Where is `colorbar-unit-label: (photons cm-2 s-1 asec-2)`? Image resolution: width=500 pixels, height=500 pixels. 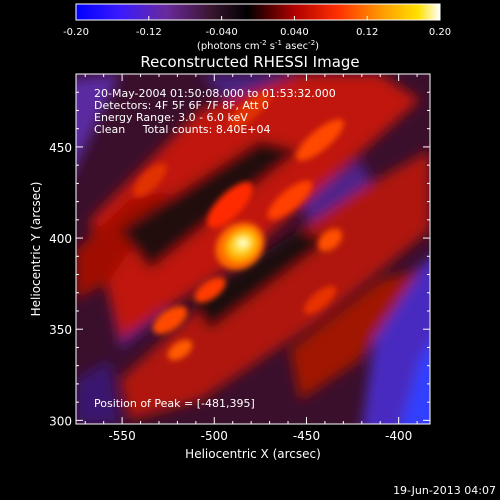 colorbar-unit-label: (photons cm-2 s-1 asec-2) is located at coordinates (258, 45).